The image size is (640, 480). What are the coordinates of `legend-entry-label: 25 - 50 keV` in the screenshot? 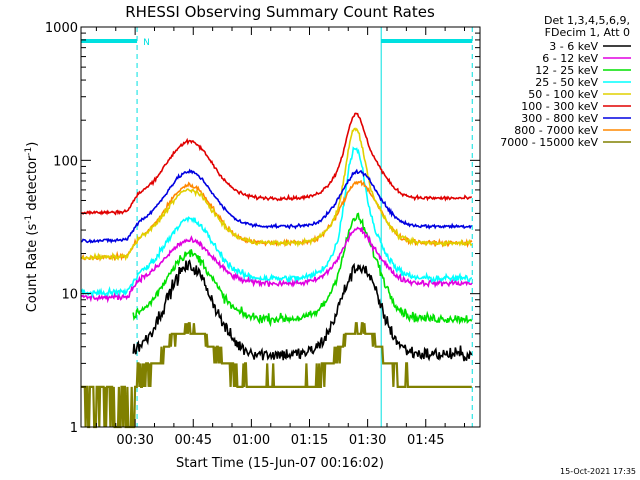 It's located at (566, 82).